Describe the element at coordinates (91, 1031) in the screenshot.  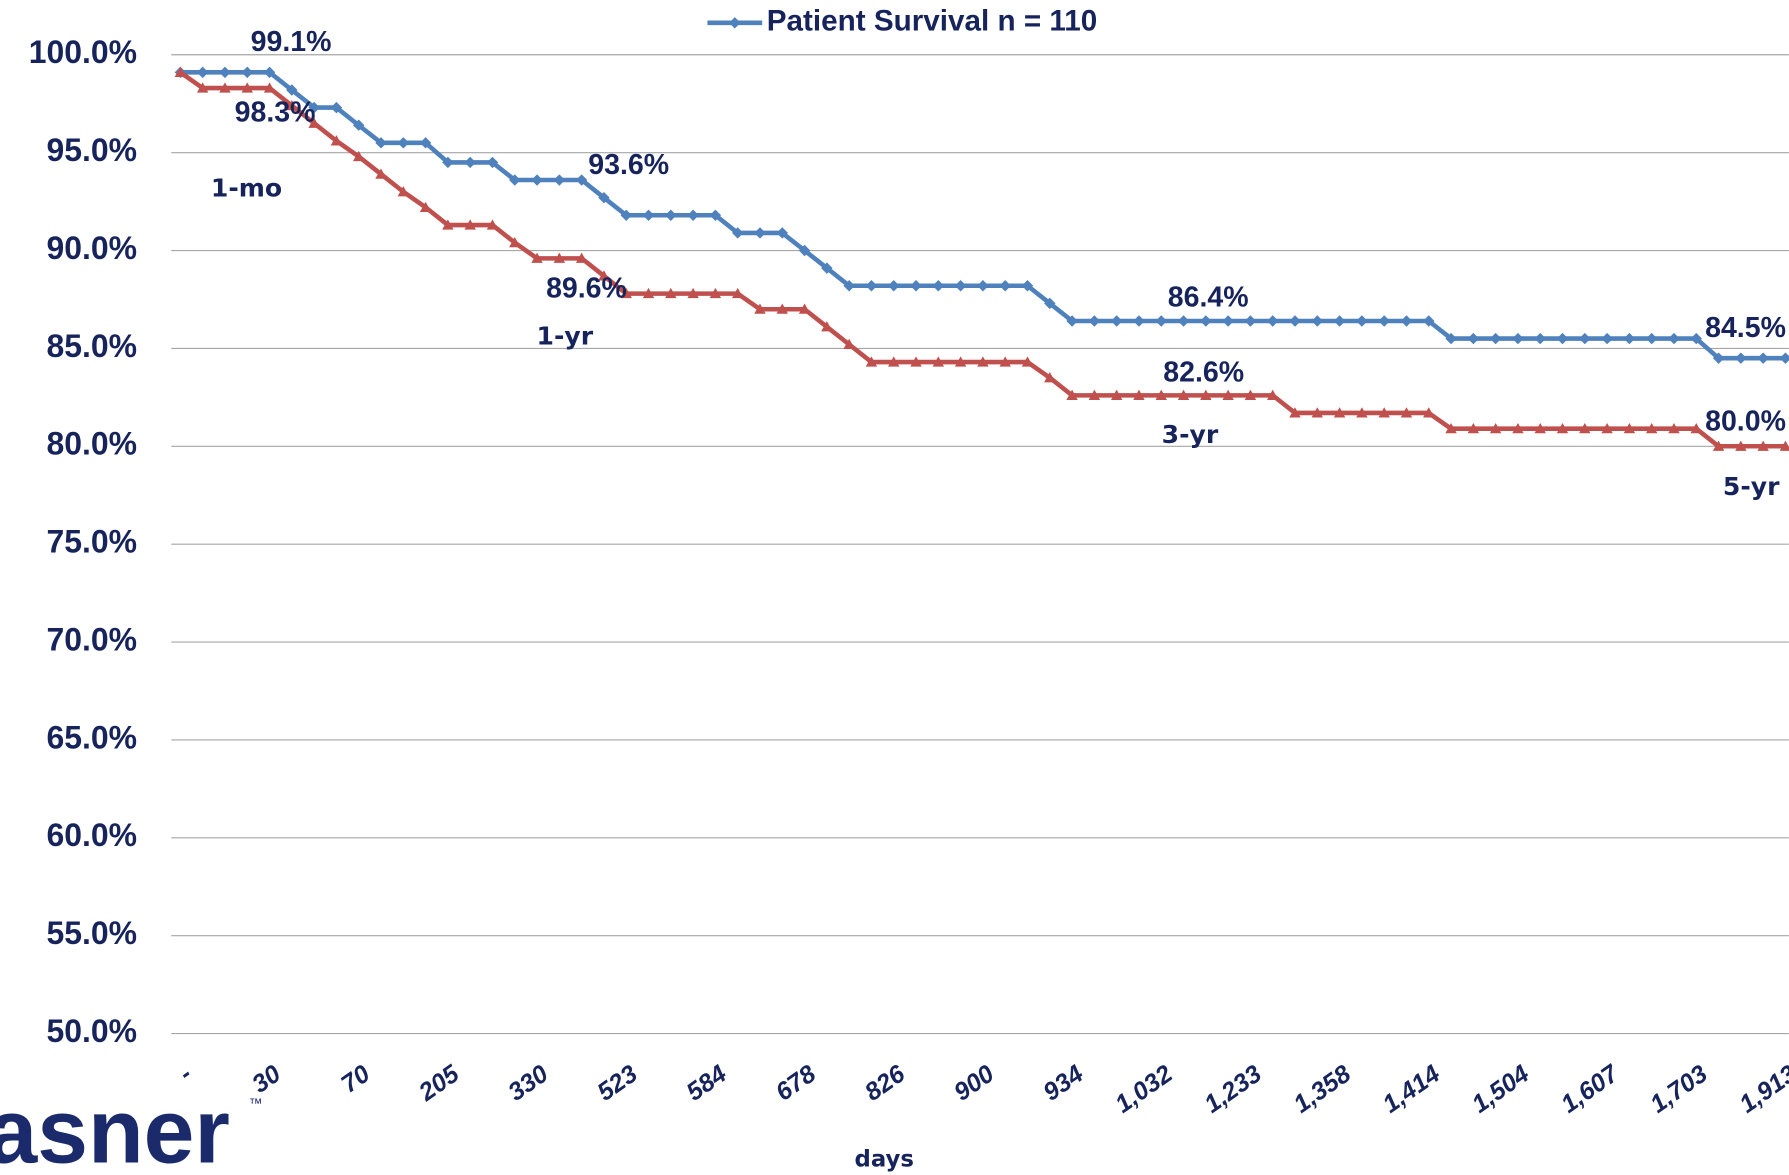
I see `y-tick-label: 50.0%` at that location.